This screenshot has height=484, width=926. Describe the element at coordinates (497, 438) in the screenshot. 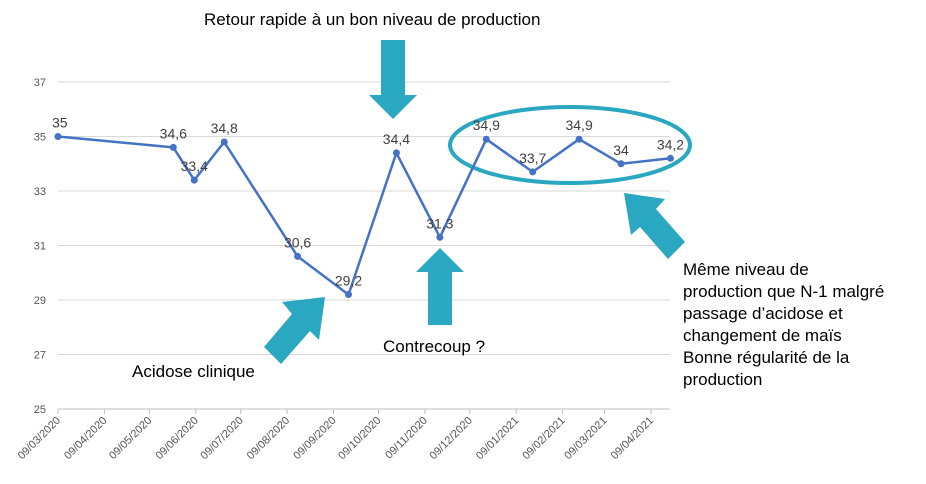

I see `x-tick-label: 09/01/2021` at that location.